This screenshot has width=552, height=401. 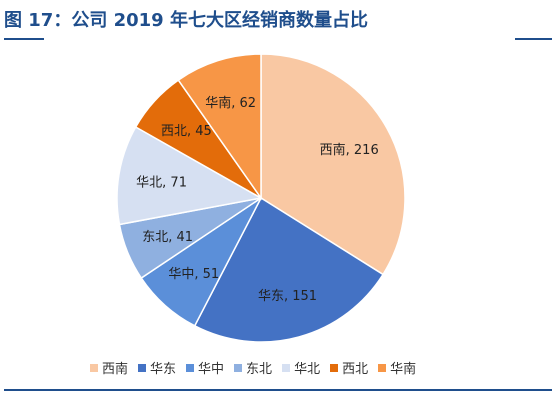 What do you see at coordinates (403, 369) in the screenshot?
I see `legend-label-6: 华南` at bounding box center [403, 369].